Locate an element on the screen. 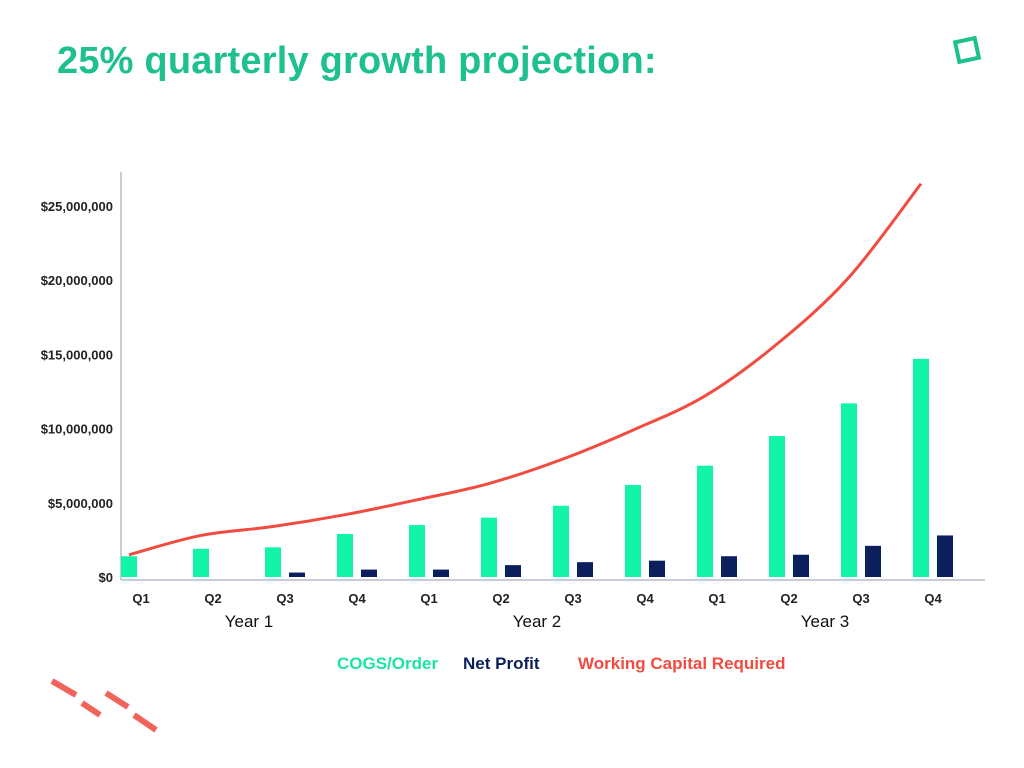 This screenshot has height=768, width=1024. y-tick-label: $5,000,000 is located at coordinates (80, 503).